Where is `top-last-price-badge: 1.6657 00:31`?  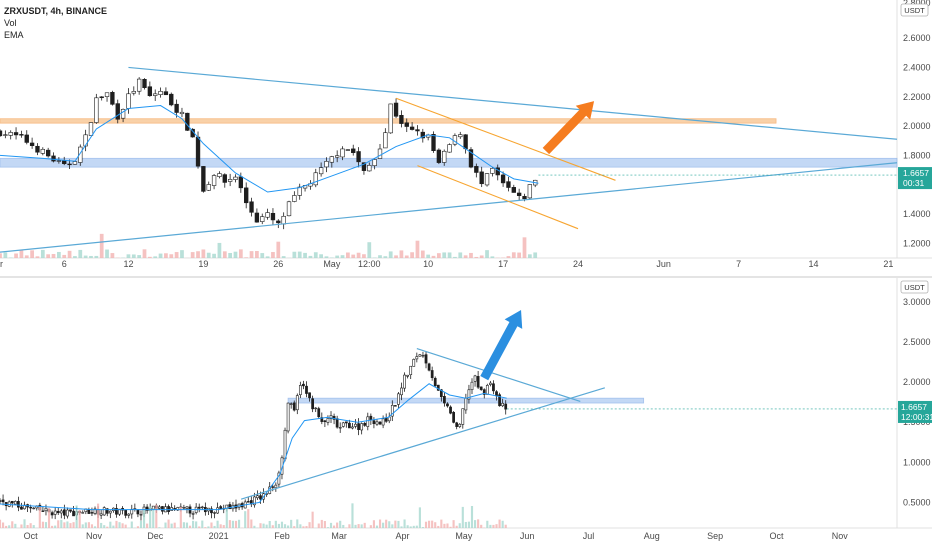 top-last-price-badge: 1.6657 00:31 is located at coordinates (915, 178).